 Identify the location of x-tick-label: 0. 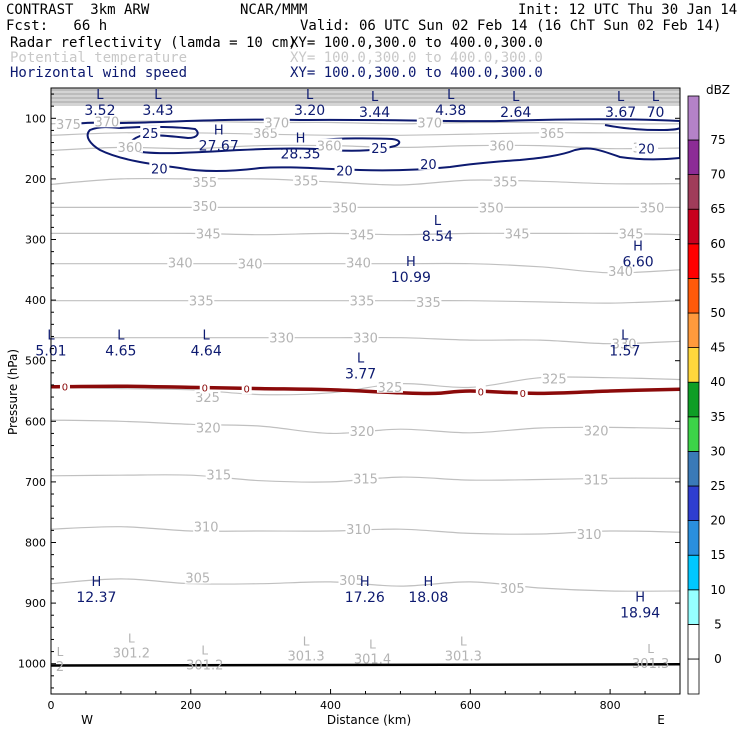
(51, 705).